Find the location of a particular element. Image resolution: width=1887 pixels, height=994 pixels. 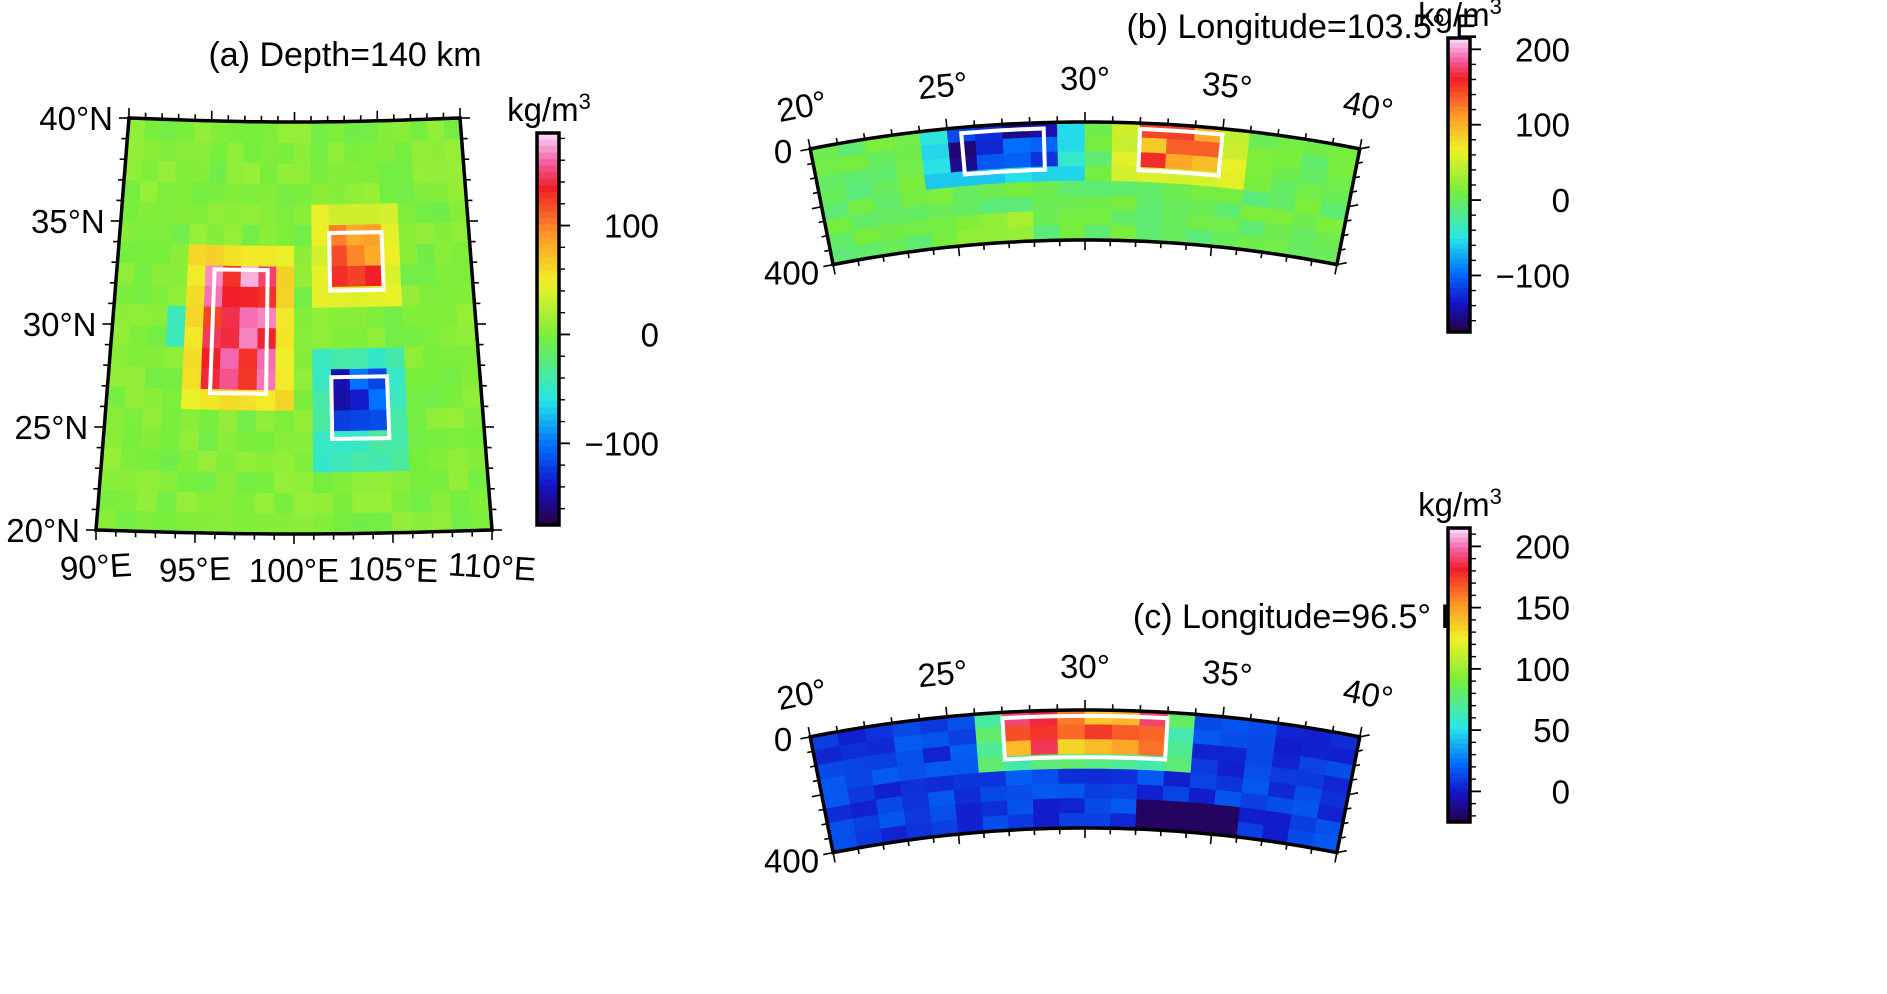

colorbar-unit-exponent: 3 is located at coordinates (1496, 496).